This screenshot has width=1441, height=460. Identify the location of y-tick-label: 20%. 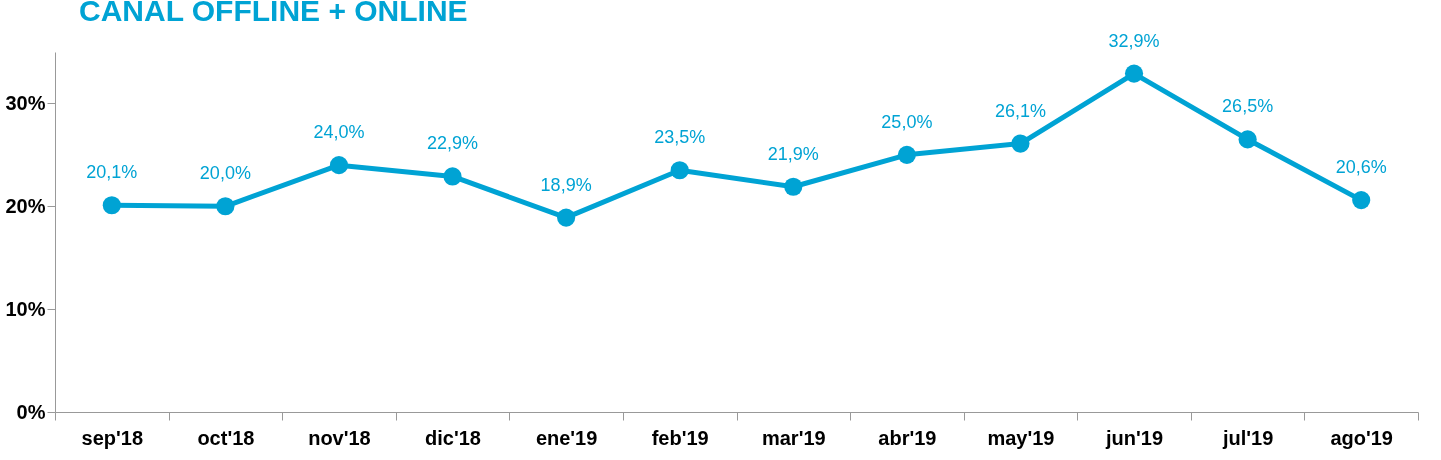
(25, 205).